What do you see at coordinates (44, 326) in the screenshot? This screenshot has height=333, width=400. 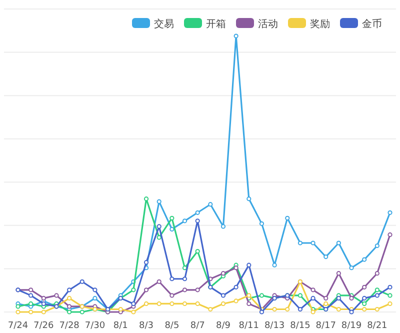 I see `x-tick-label: 7/26` at bounding box center [44, 326].